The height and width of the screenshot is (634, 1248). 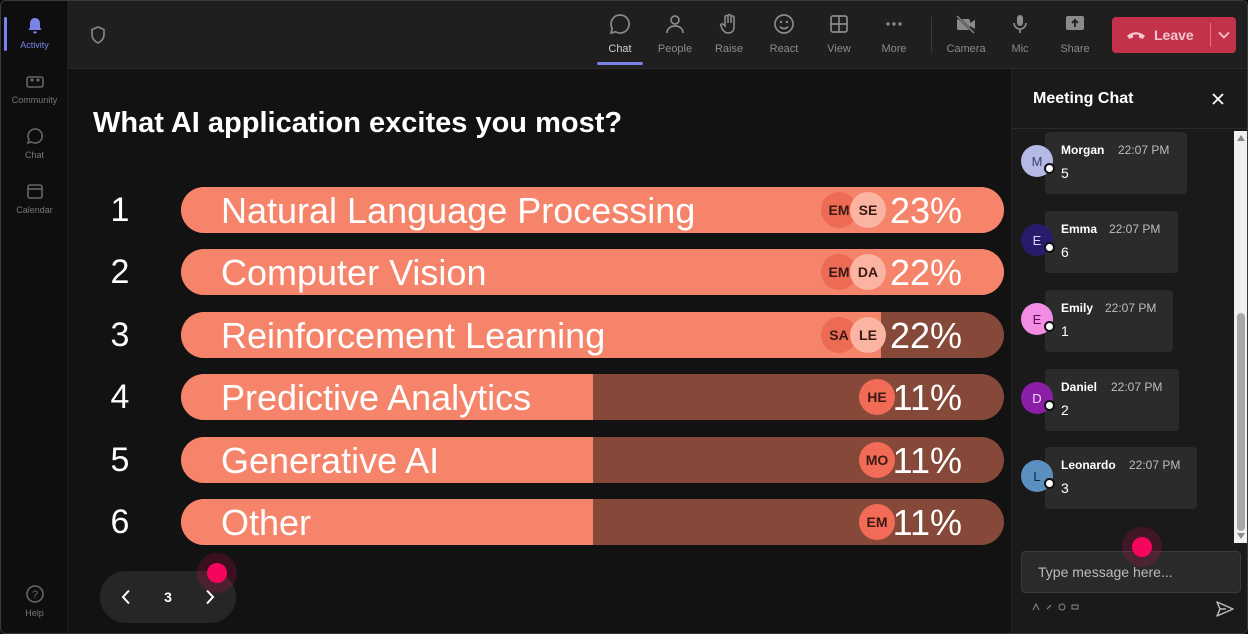 What do you see at coordinates (1112, 400) in the screenshot?
I see `chat-message: Daniel 22:07 PM 2` at bounding box center [1112, 400].